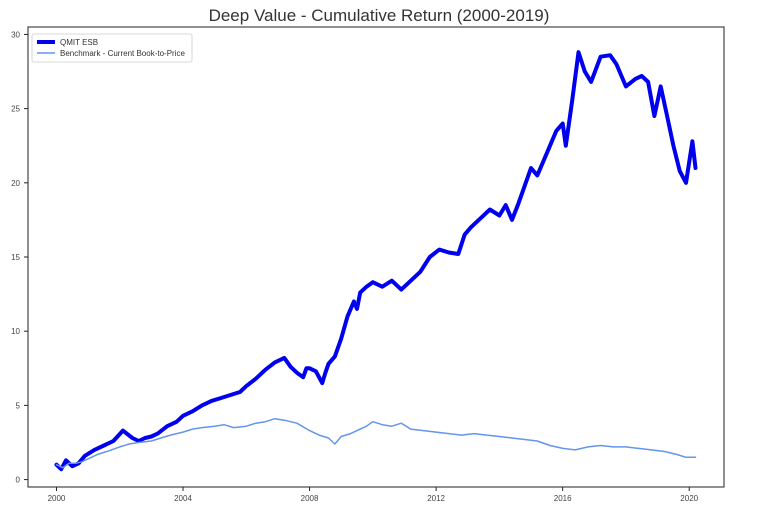  Describe the element at coordinates (15, 257) in the screenshot. I see `y-tick-label: 15` at that location.